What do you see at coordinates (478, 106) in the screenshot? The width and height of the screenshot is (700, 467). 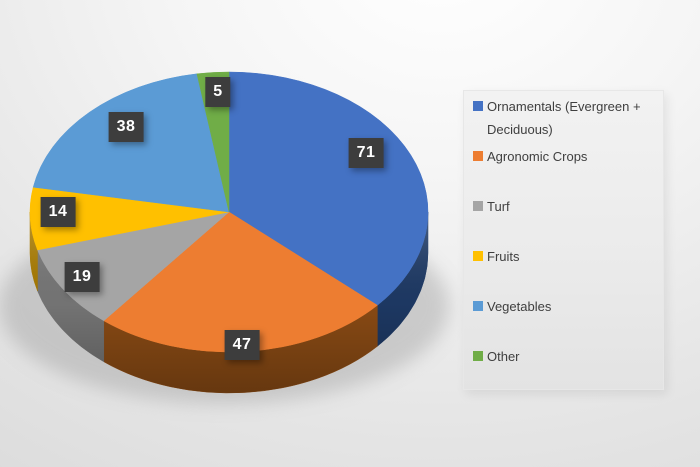 I see `legend-swatch-ornamentals` at bounding box center [478, 106].